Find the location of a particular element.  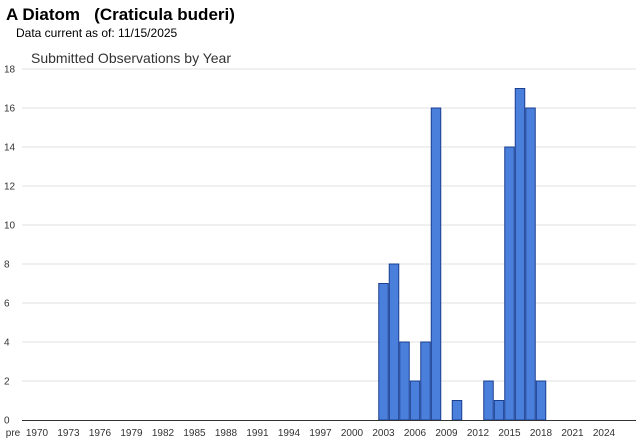

bar-2005 is located at coordinates (404, 381).